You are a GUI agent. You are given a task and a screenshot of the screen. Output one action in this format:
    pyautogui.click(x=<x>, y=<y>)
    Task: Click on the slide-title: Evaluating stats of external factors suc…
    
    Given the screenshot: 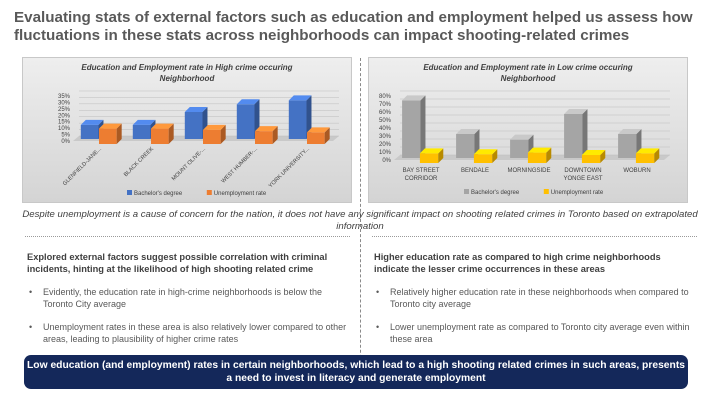 What is the action you would take?
    pyautogui.click(x=353, y=26)
    